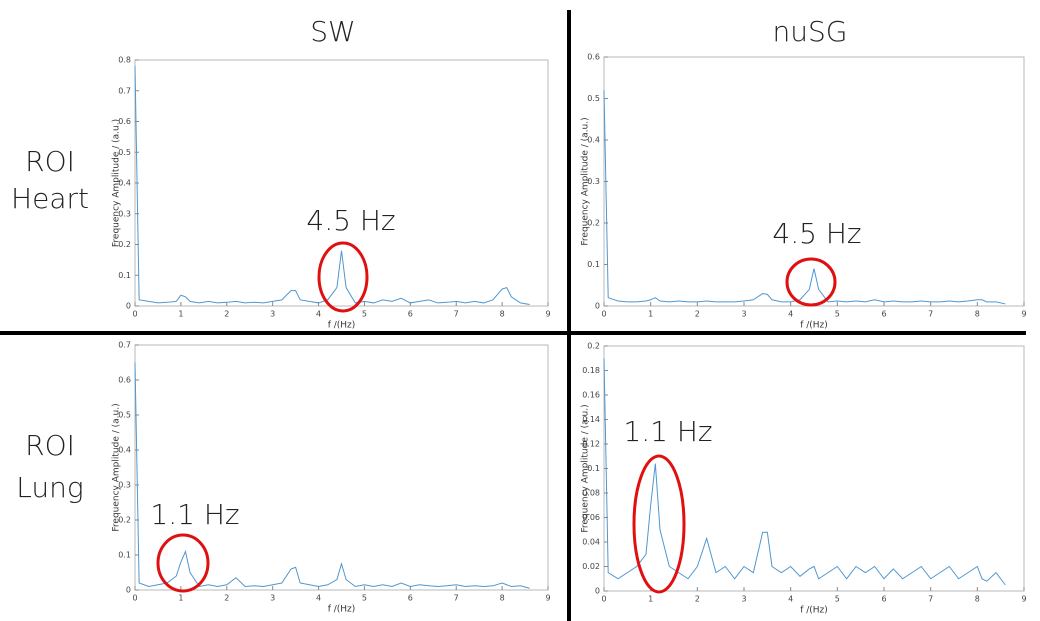 Image resolution: width=1040 pixels, height=621 pixels. Describe the element at coordinates (591, 370) in the screenshot. I see `y-tick-label: 0.18` at that location.